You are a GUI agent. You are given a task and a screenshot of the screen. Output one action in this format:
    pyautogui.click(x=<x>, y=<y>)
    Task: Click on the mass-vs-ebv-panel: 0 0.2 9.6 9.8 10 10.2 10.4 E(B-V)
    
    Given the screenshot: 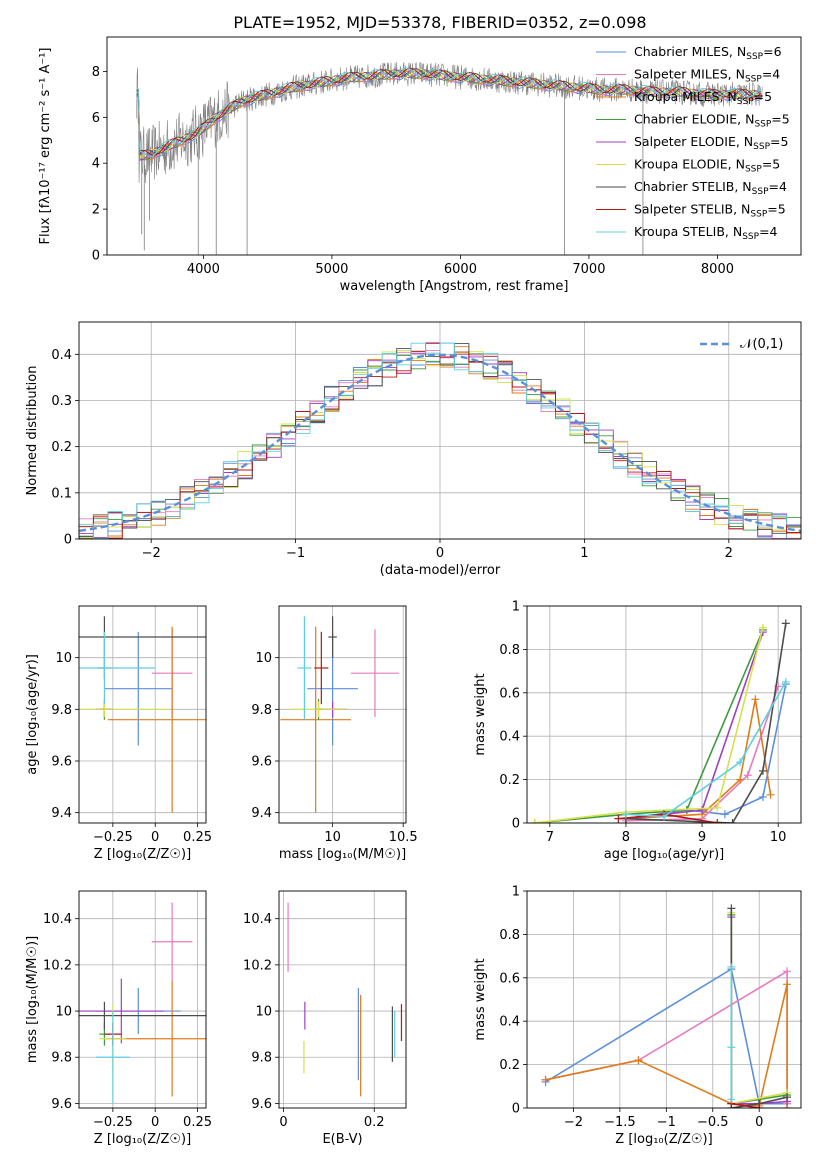 What is the action you would take?
    pyautogui.click(x=325, y=1018)
    